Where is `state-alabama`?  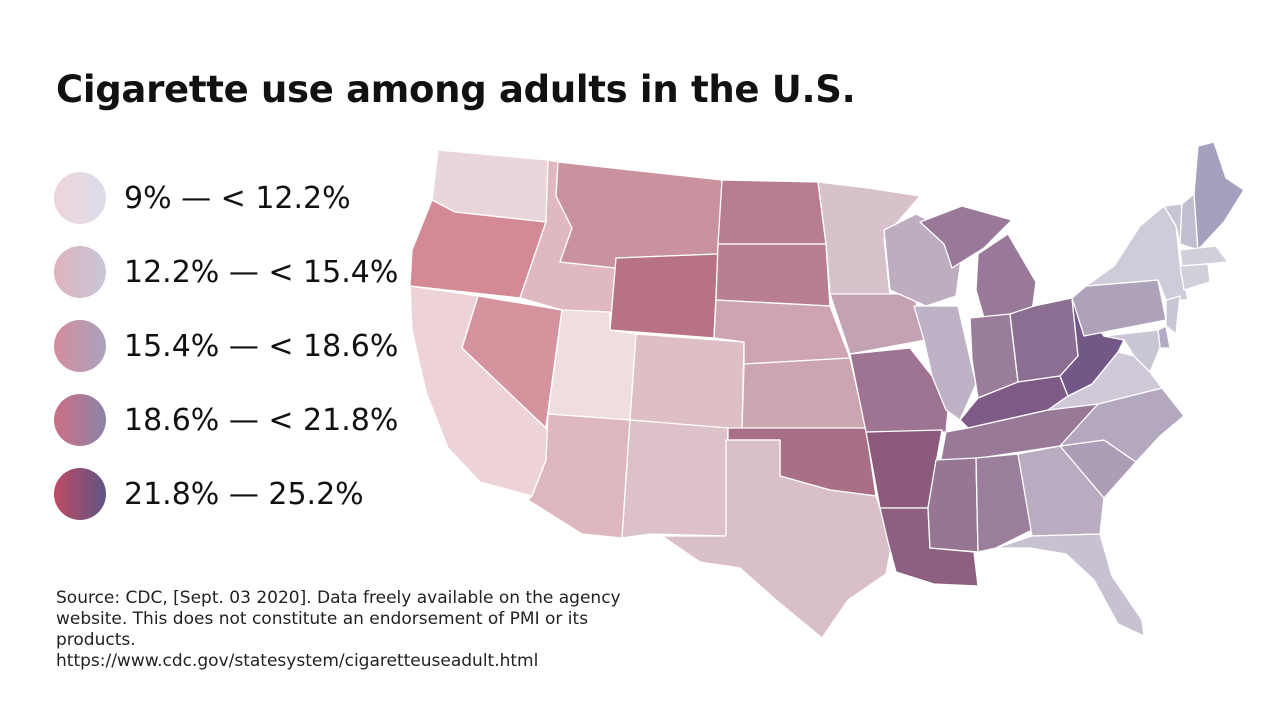 state-alabama is located at coordinates (1004, 503).